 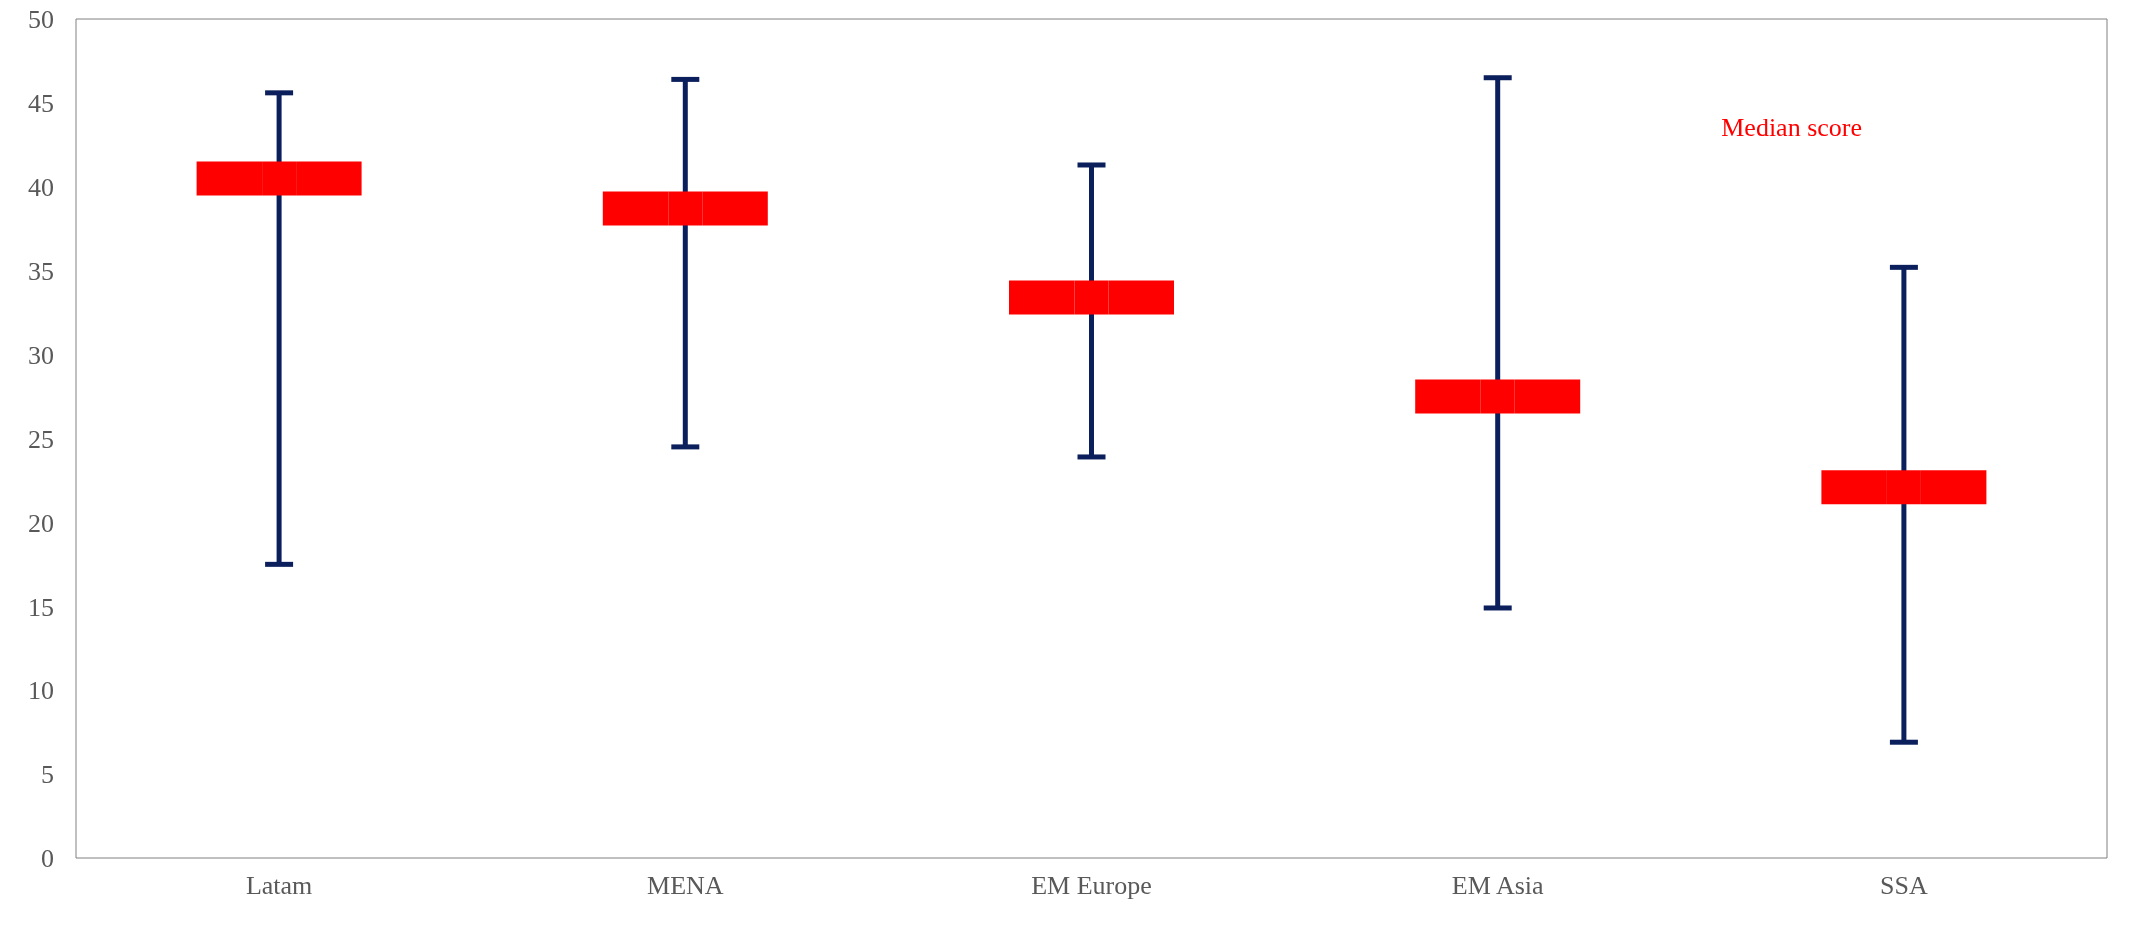 I want to click on y-tick-label: 15, so click(x=41, y=607).